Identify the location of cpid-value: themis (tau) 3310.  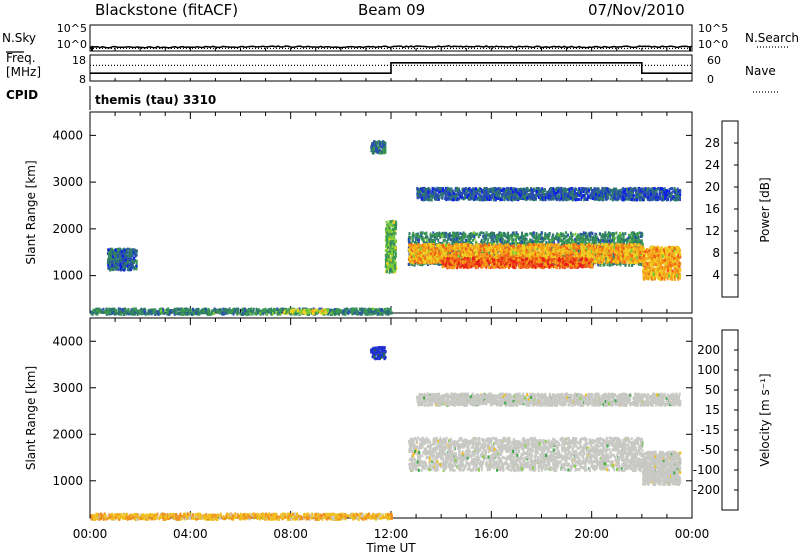
(155, 100).